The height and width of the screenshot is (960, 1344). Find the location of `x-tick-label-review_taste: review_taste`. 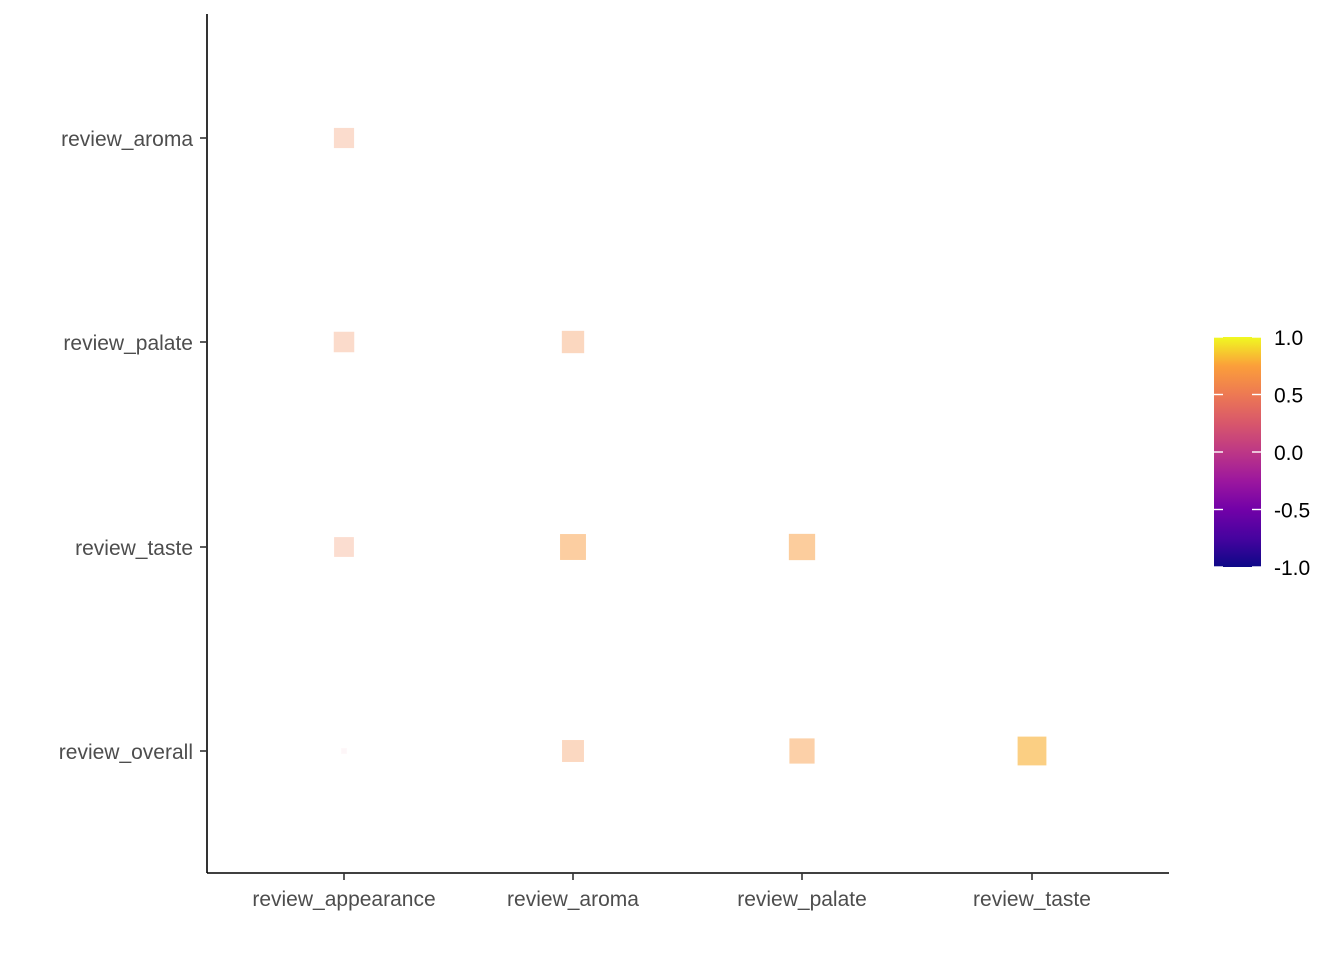

x-tick-label-review_taste: review_taste is located at coordinates (1032, 899).